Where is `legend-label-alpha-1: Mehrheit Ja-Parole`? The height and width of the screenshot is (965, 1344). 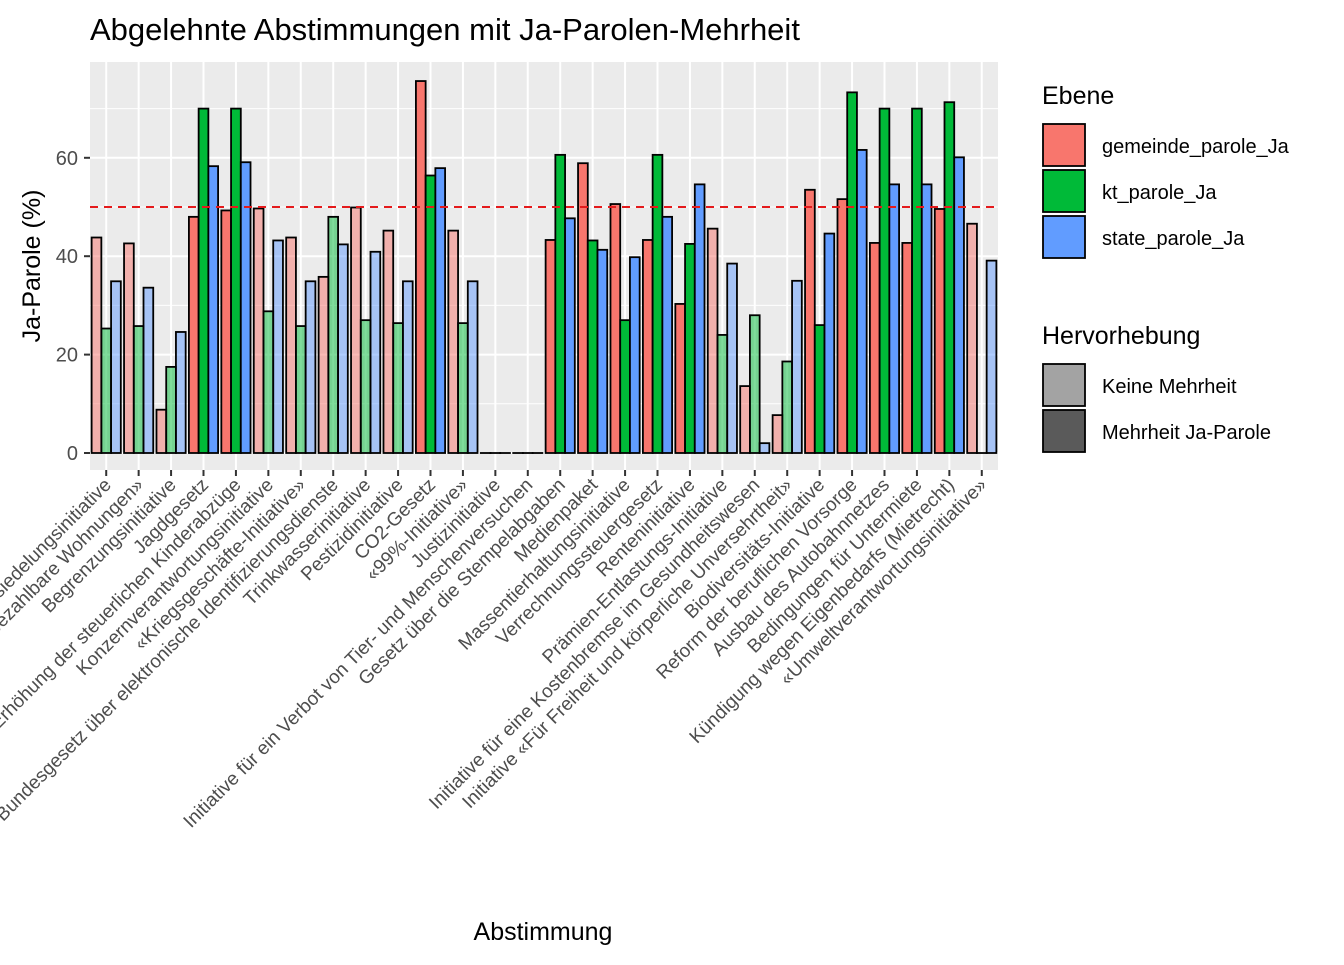
legend-label-alpha-1: Mehrheit Ja-Parole is located at coordinates (1186, 433).